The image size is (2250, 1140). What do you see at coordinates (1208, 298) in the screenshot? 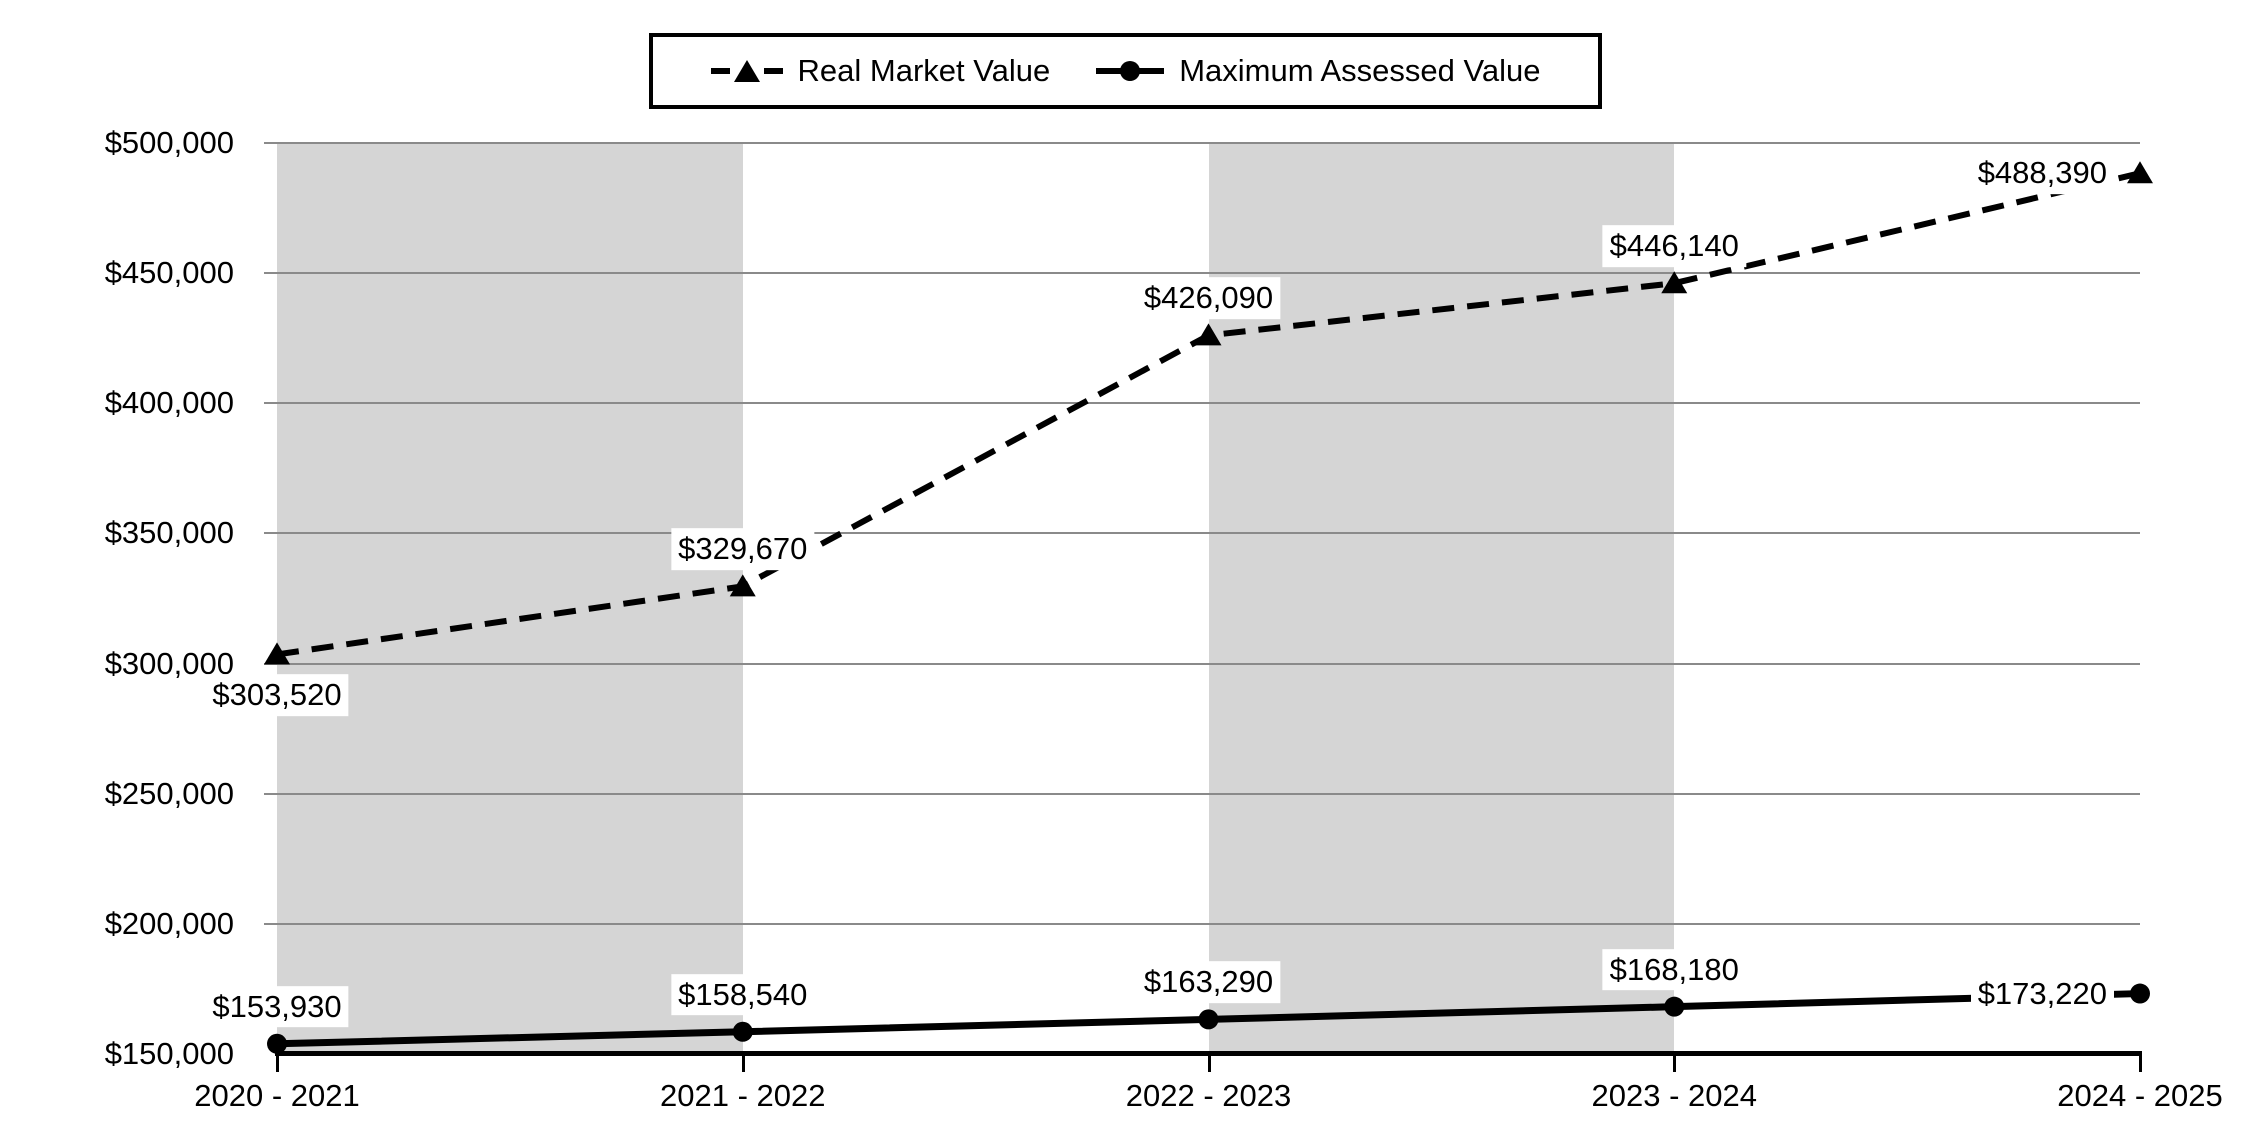
I see `data-label: $426,090` at bounding box center [1208, 298].